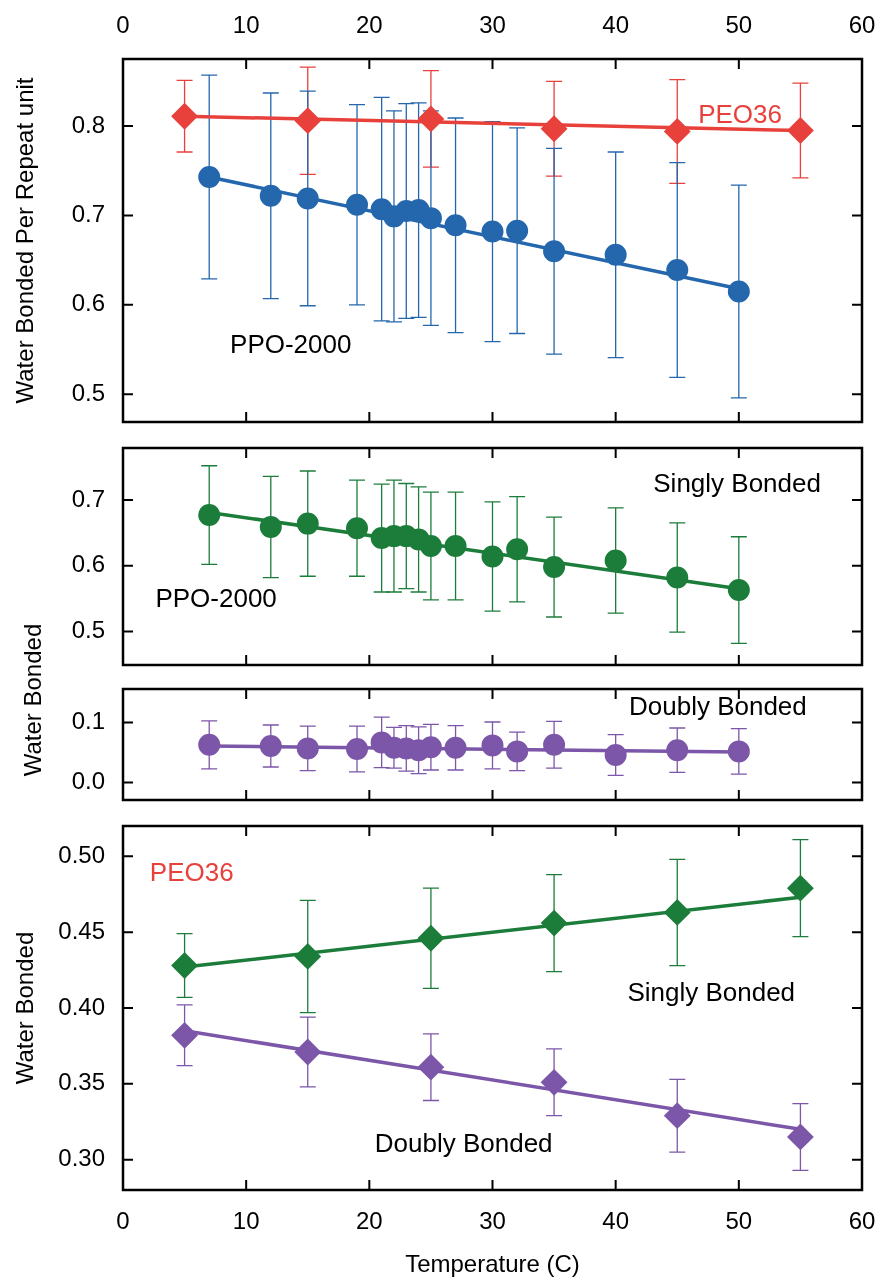  What do you see at coordinates (123, 25) in the screenshot?
I see `x2-tick-label: 0` at bounding box center [123, 25].